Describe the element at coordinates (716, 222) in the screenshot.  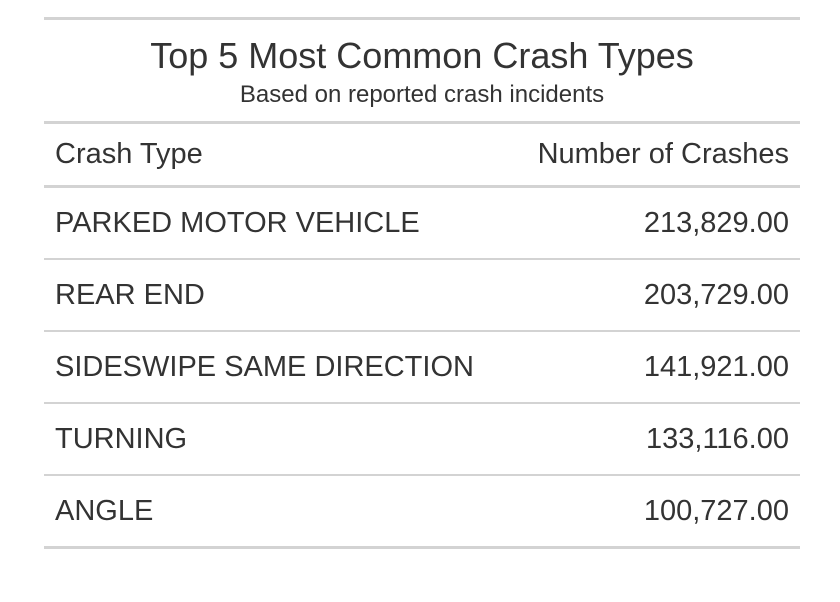
I see `crash-count-cell: 213,829.00` at that location.